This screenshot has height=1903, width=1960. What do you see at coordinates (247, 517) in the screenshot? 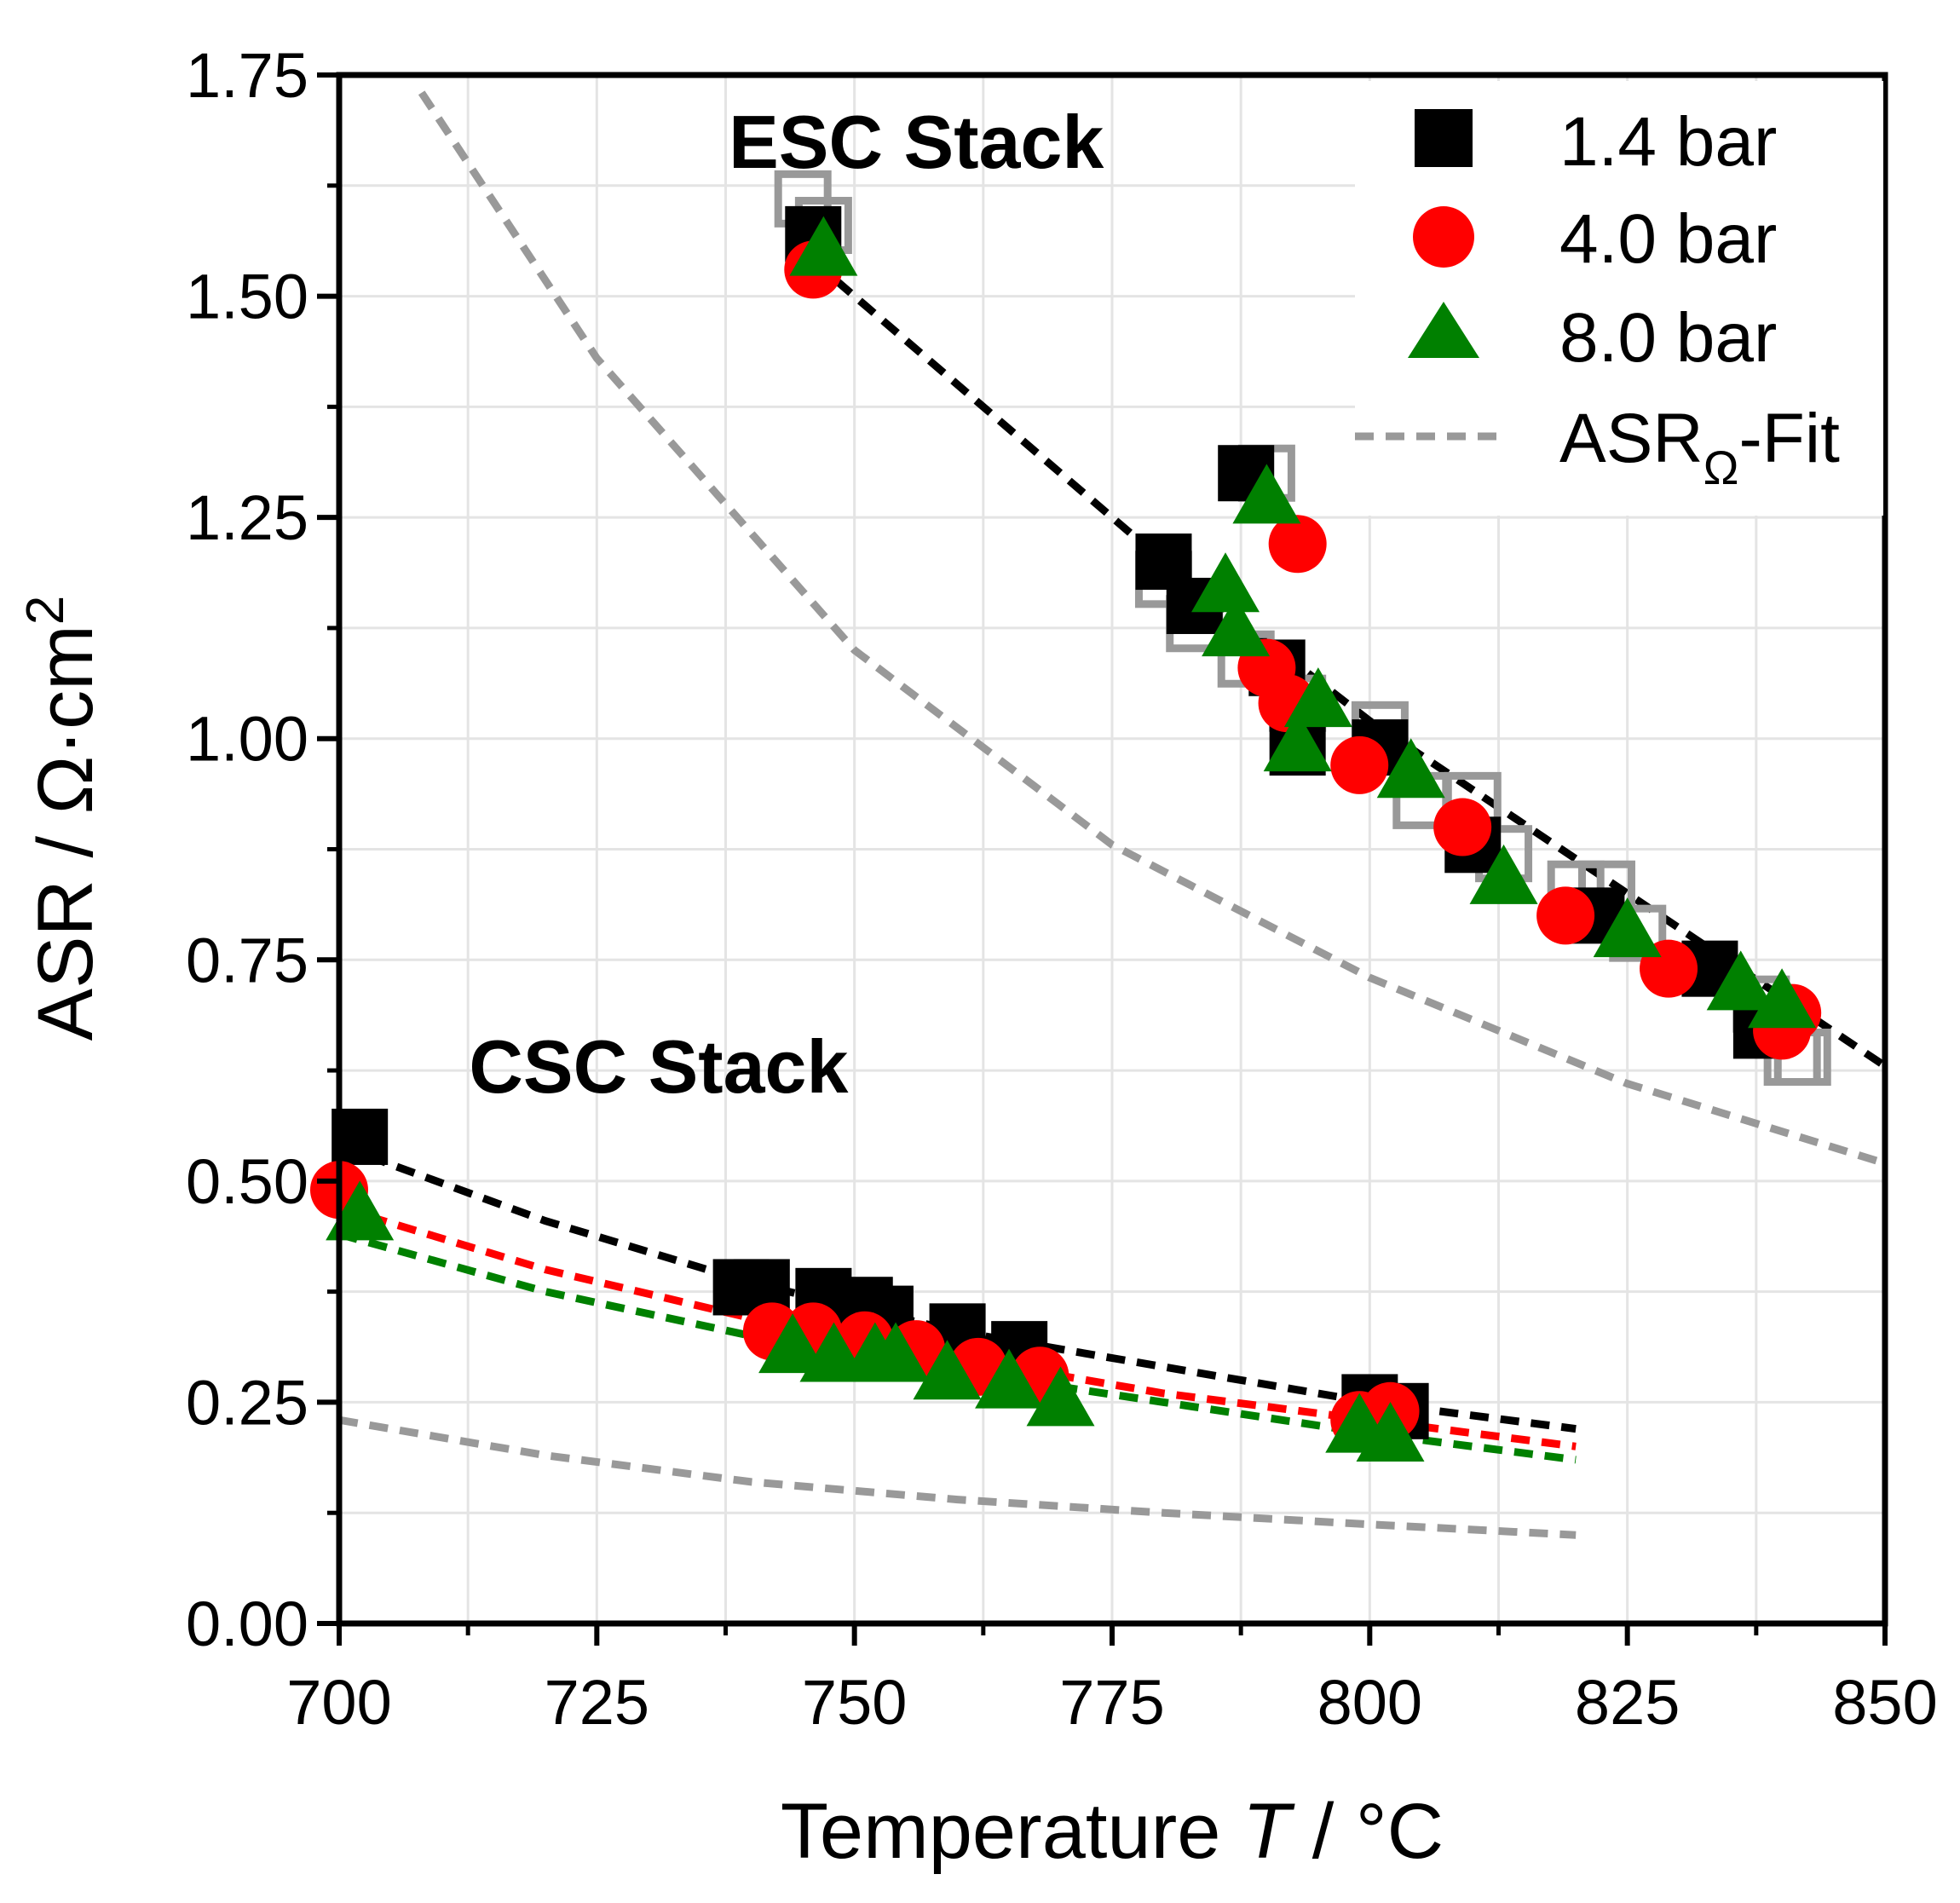
I see `y-tick-label: 1.25` at bounding box center [247, 517].